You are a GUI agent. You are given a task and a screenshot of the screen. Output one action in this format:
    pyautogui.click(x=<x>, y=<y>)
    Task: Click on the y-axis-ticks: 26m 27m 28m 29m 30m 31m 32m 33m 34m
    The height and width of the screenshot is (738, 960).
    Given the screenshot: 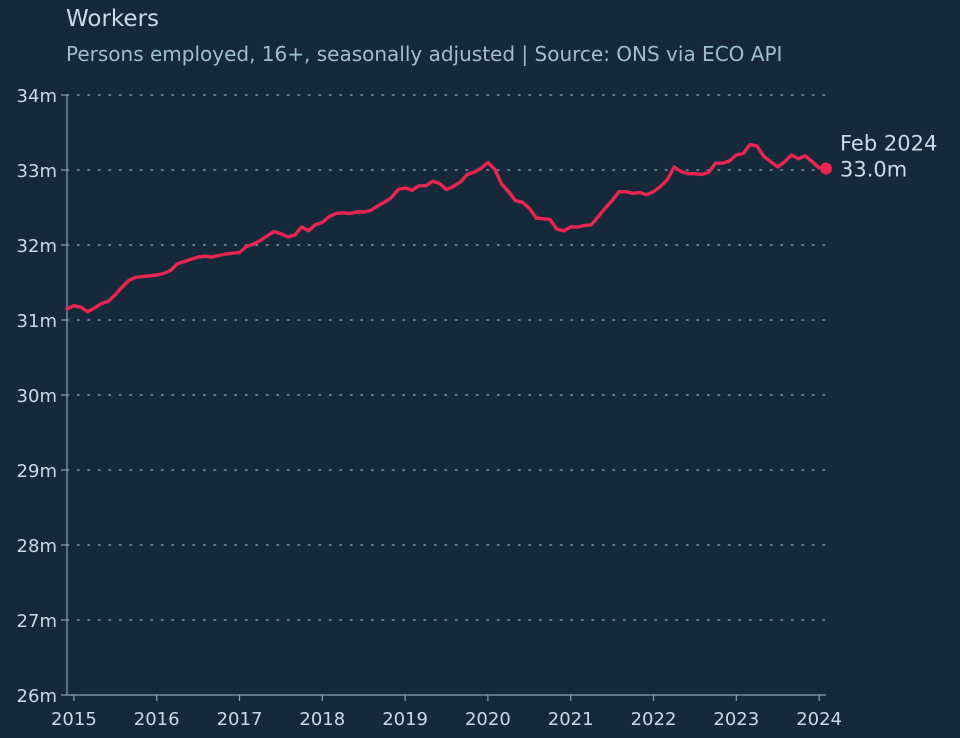 What is the action you would take?
    pyautogui.click(x=42, y=396)
    